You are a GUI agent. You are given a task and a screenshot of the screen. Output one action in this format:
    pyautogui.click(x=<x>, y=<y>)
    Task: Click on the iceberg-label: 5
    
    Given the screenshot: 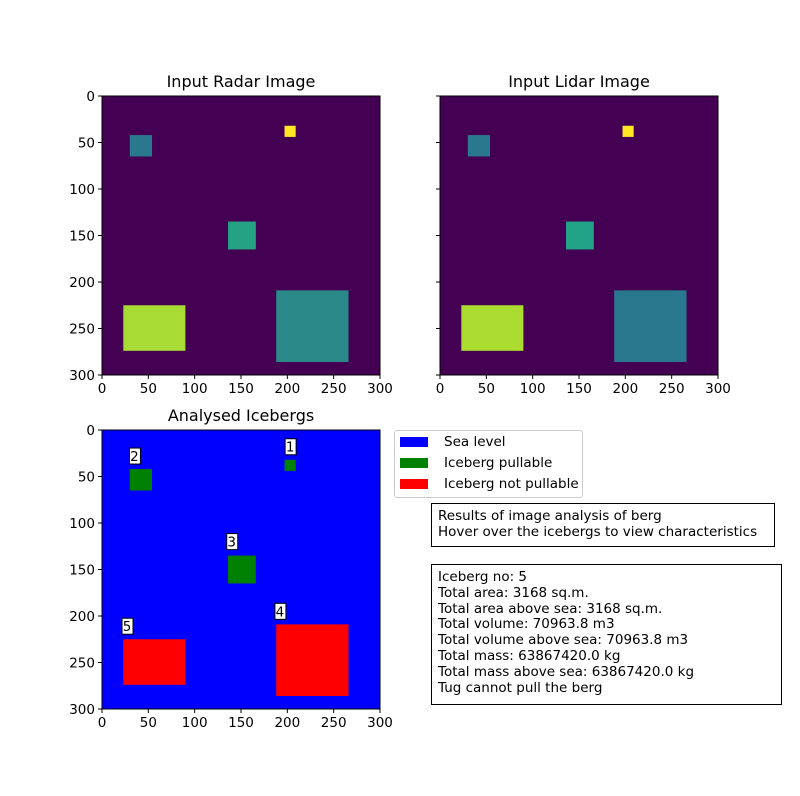 What is the action you would take?
    pyautogui.click(x=127, y=627)
    